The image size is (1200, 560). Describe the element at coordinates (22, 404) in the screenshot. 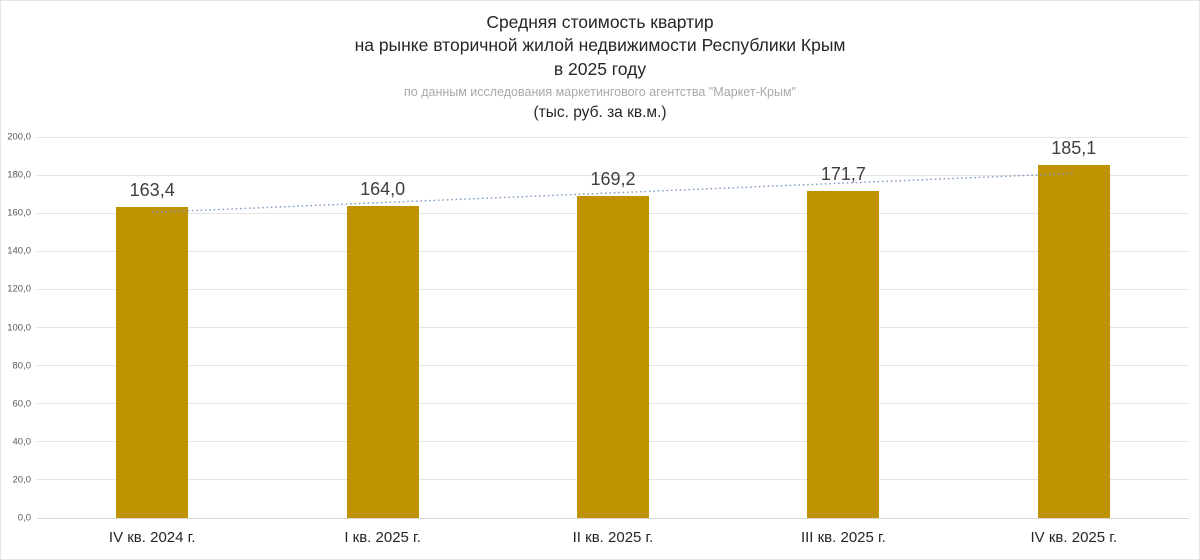

I see `y-axis-tick-label: 60,0` at that location.